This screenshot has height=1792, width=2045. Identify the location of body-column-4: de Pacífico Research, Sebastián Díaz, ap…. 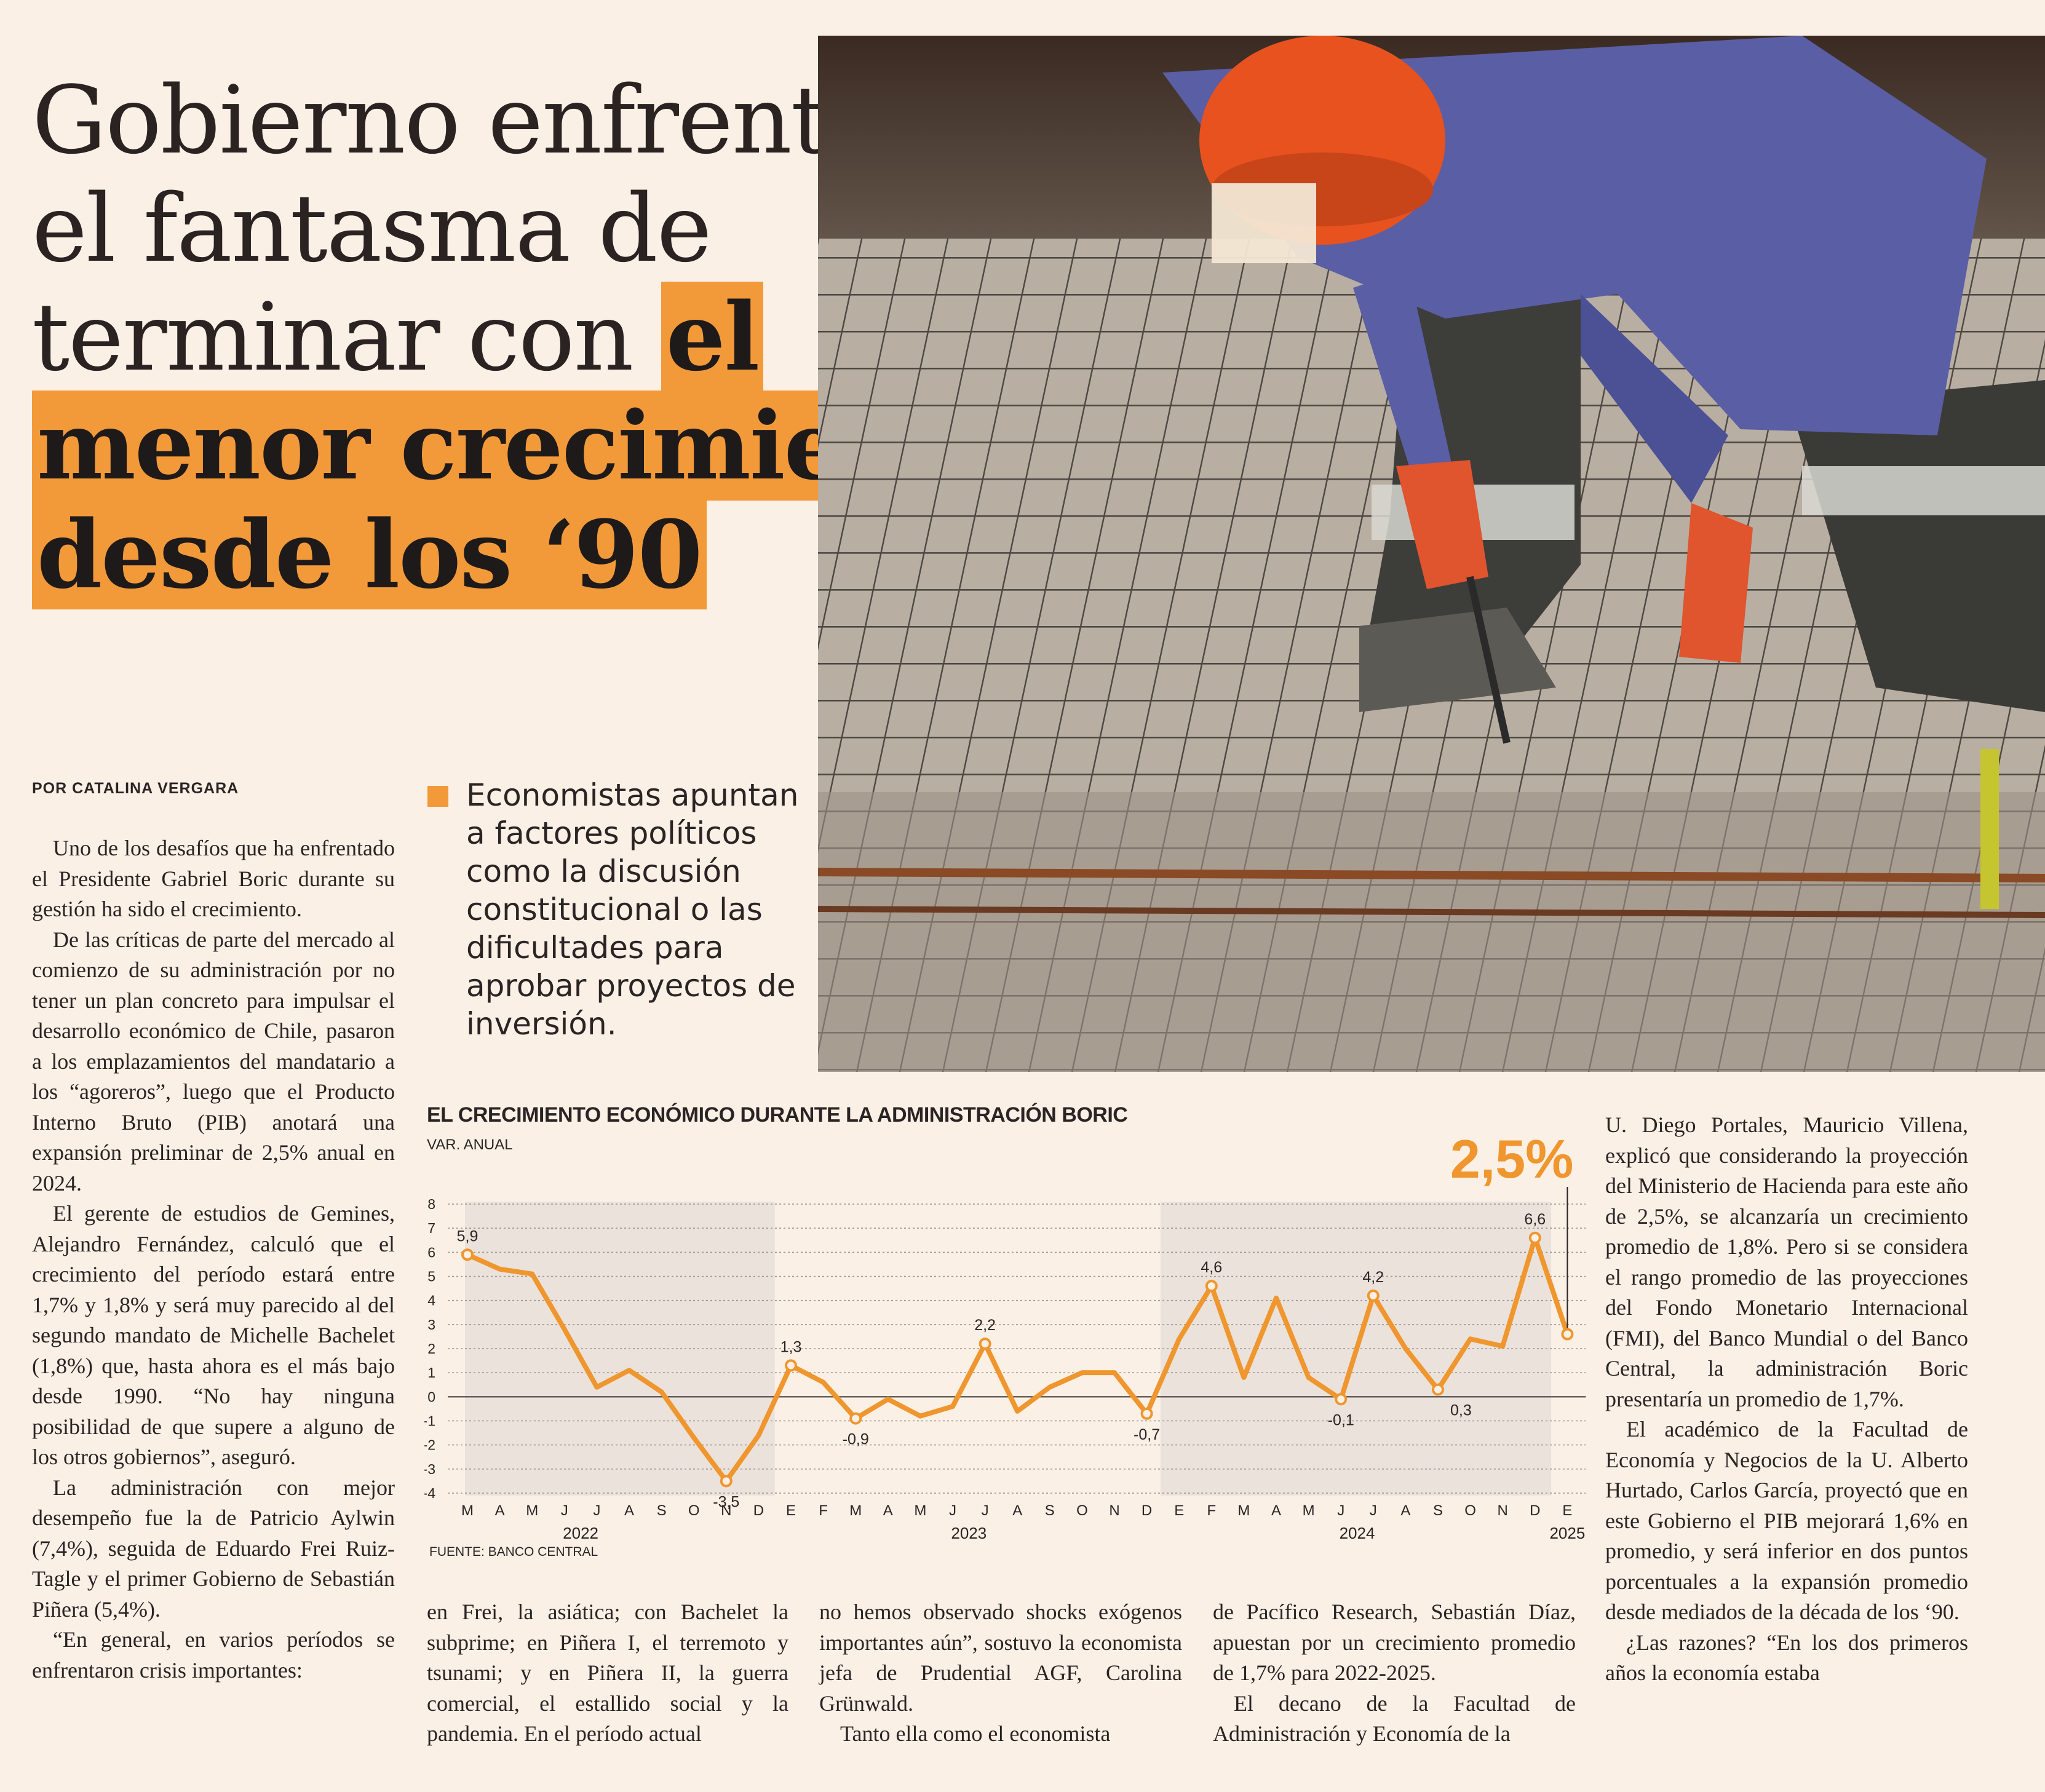
(1394, 1673).